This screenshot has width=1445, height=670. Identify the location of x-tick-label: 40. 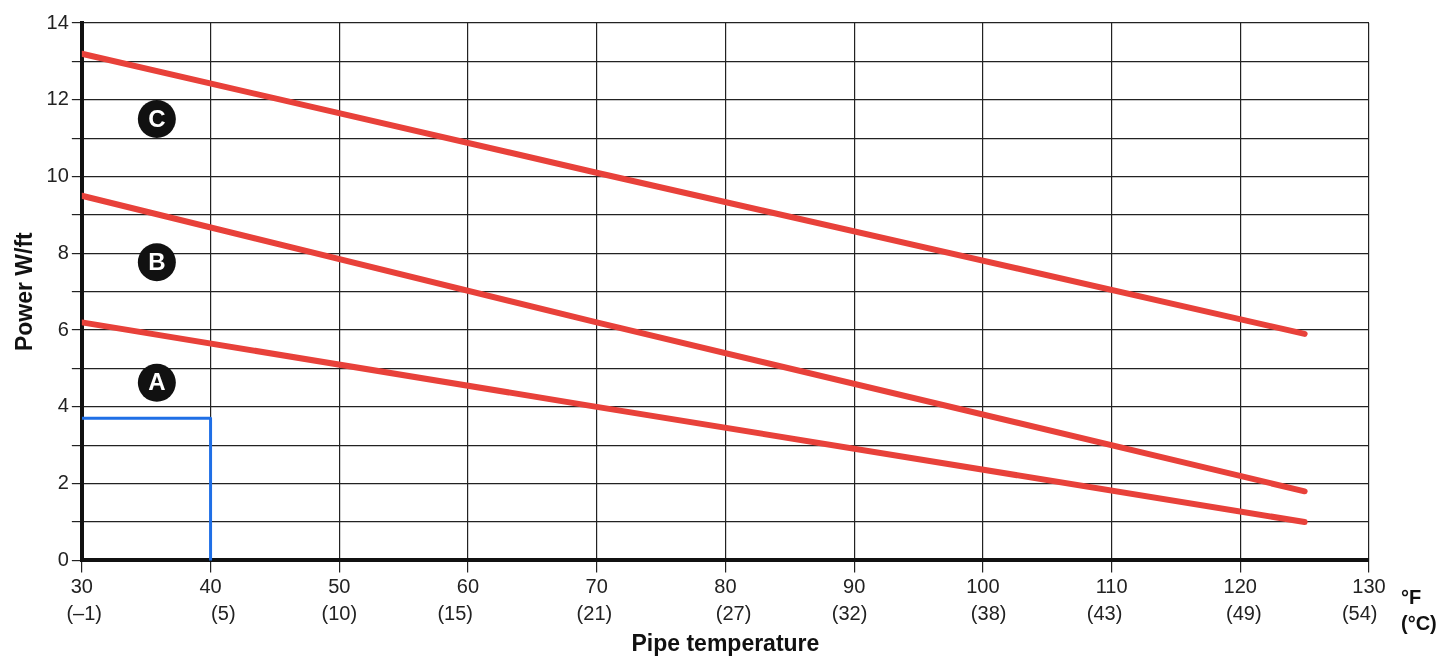
(210, 585).